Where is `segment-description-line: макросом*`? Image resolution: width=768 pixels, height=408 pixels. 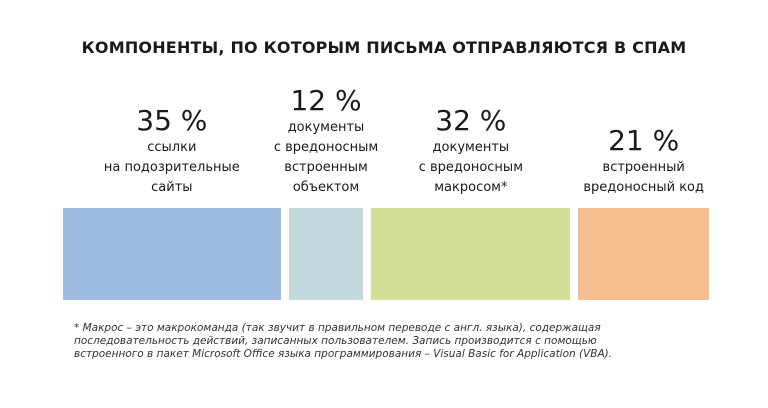 segment-description-line: макросом* is located at coordinates (471, 187).